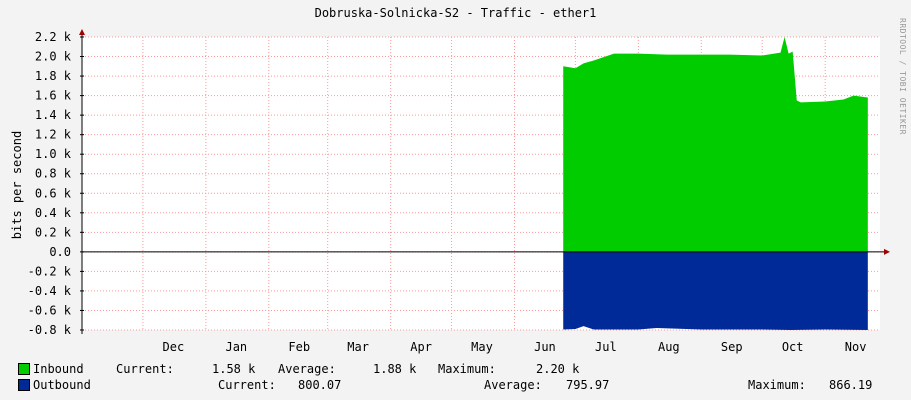  Describe the element at coordinates (53, 57) in the screenshot. I see `y-tick-label: 2.0 k` at that location.